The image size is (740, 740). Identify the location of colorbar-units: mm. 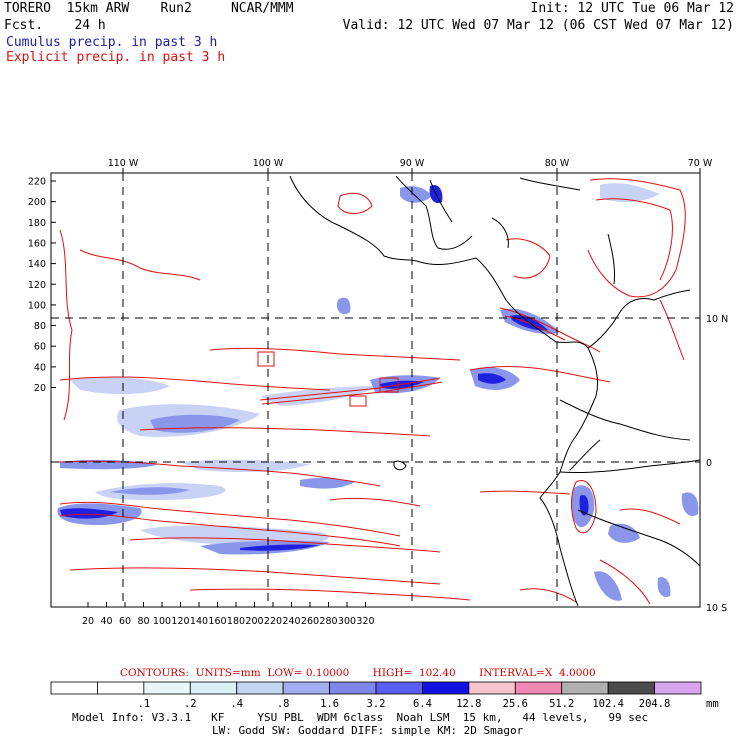
(712, 704).